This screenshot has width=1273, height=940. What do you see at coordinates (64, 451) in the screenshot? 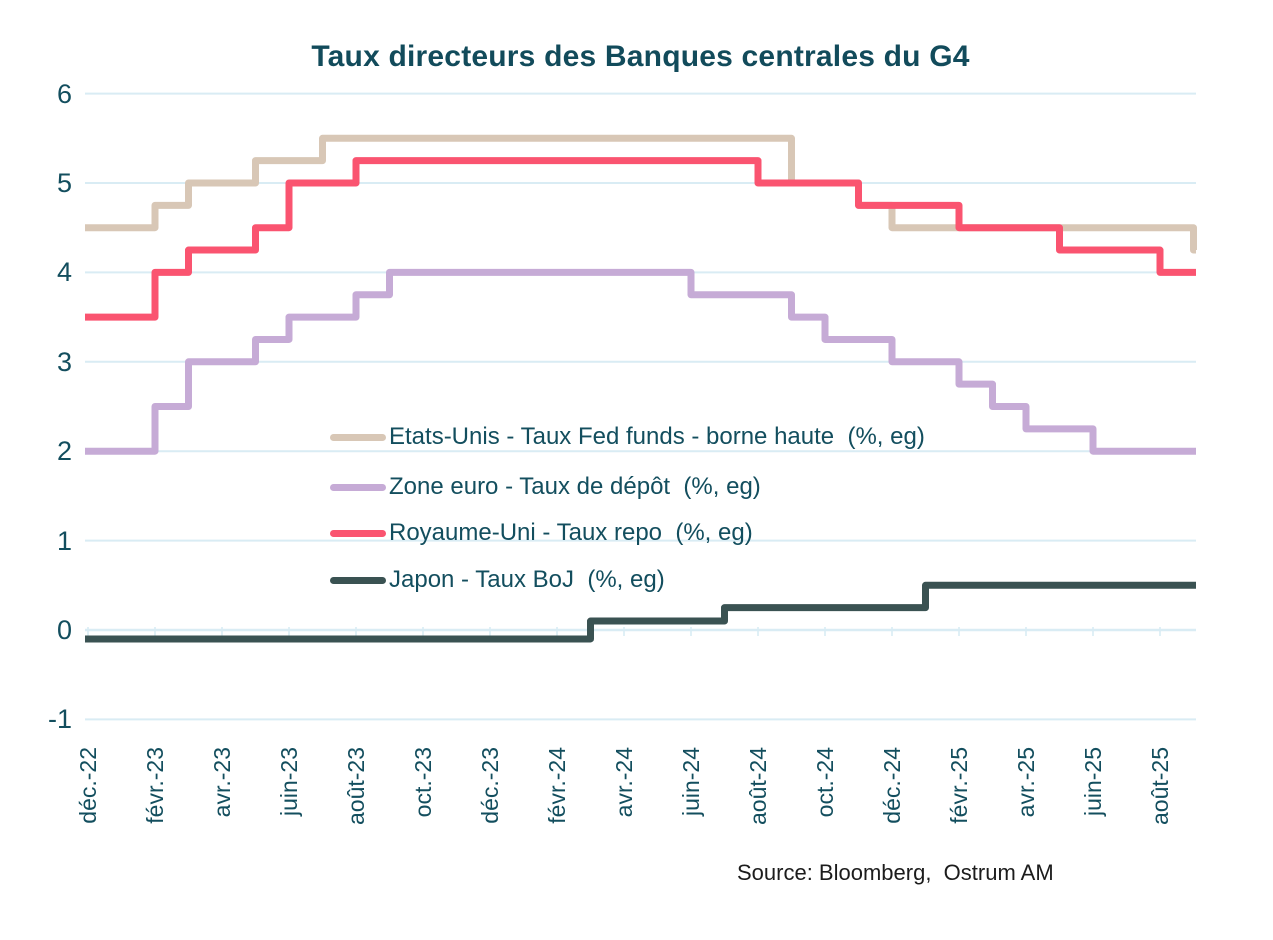
I see `y-tick-label-2: 2` at bounding box center [64, 451].